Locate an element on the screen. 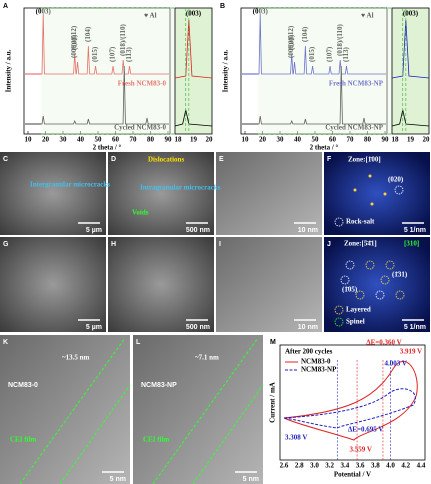  annotation: Voids is located at coordinates (140, 213).